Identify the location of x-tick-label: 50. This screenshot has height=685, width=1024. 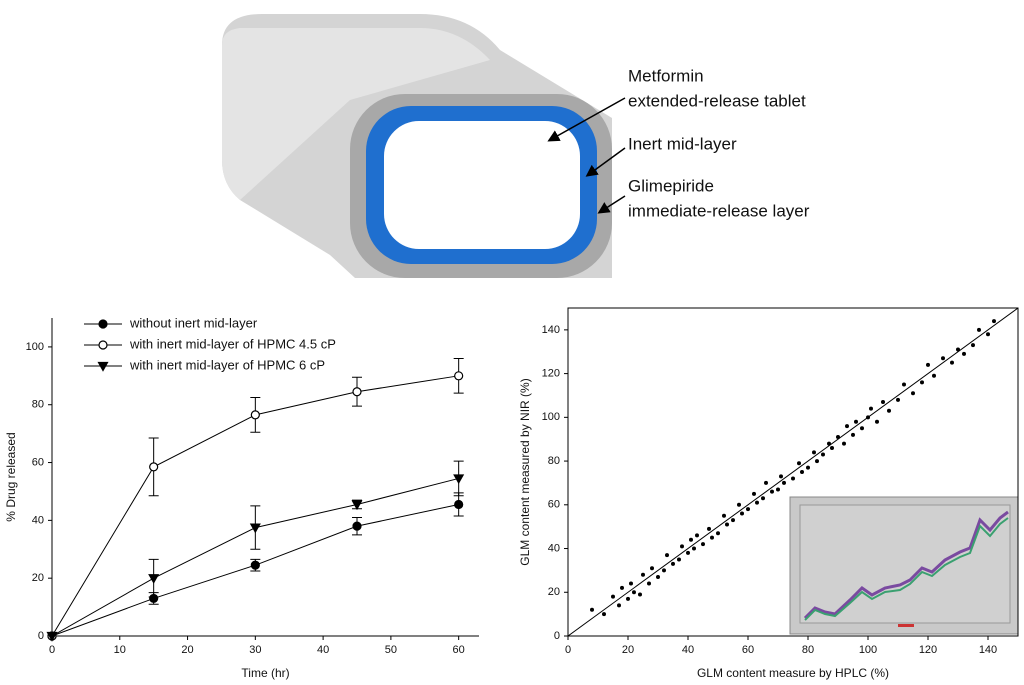
(391, 650).